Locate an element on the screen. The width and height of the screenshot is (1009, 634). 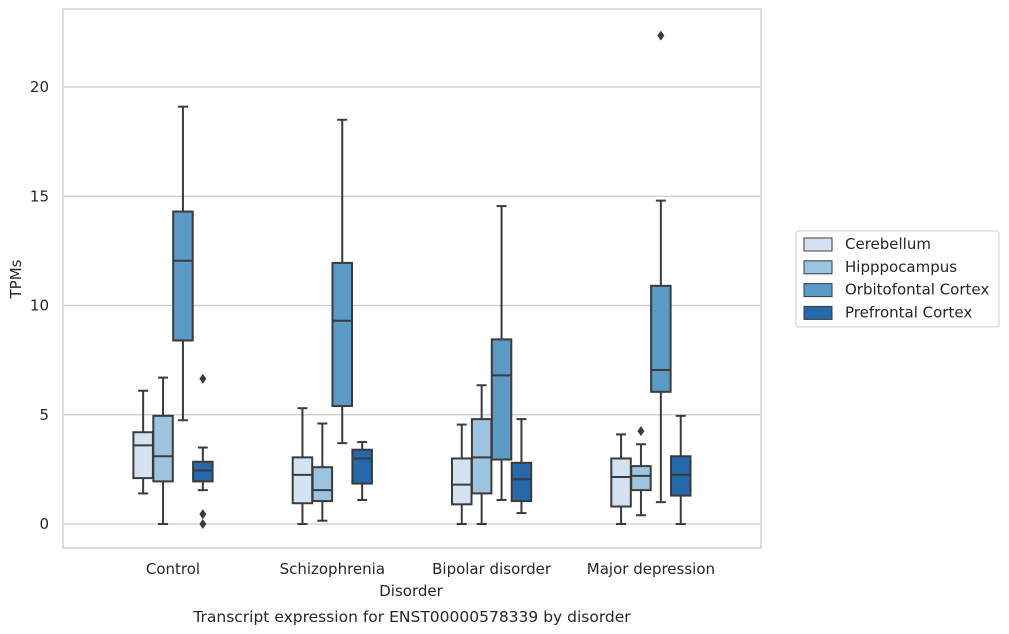
legend-label: Prefrontal Cortex is located at coordinates (908, 312).